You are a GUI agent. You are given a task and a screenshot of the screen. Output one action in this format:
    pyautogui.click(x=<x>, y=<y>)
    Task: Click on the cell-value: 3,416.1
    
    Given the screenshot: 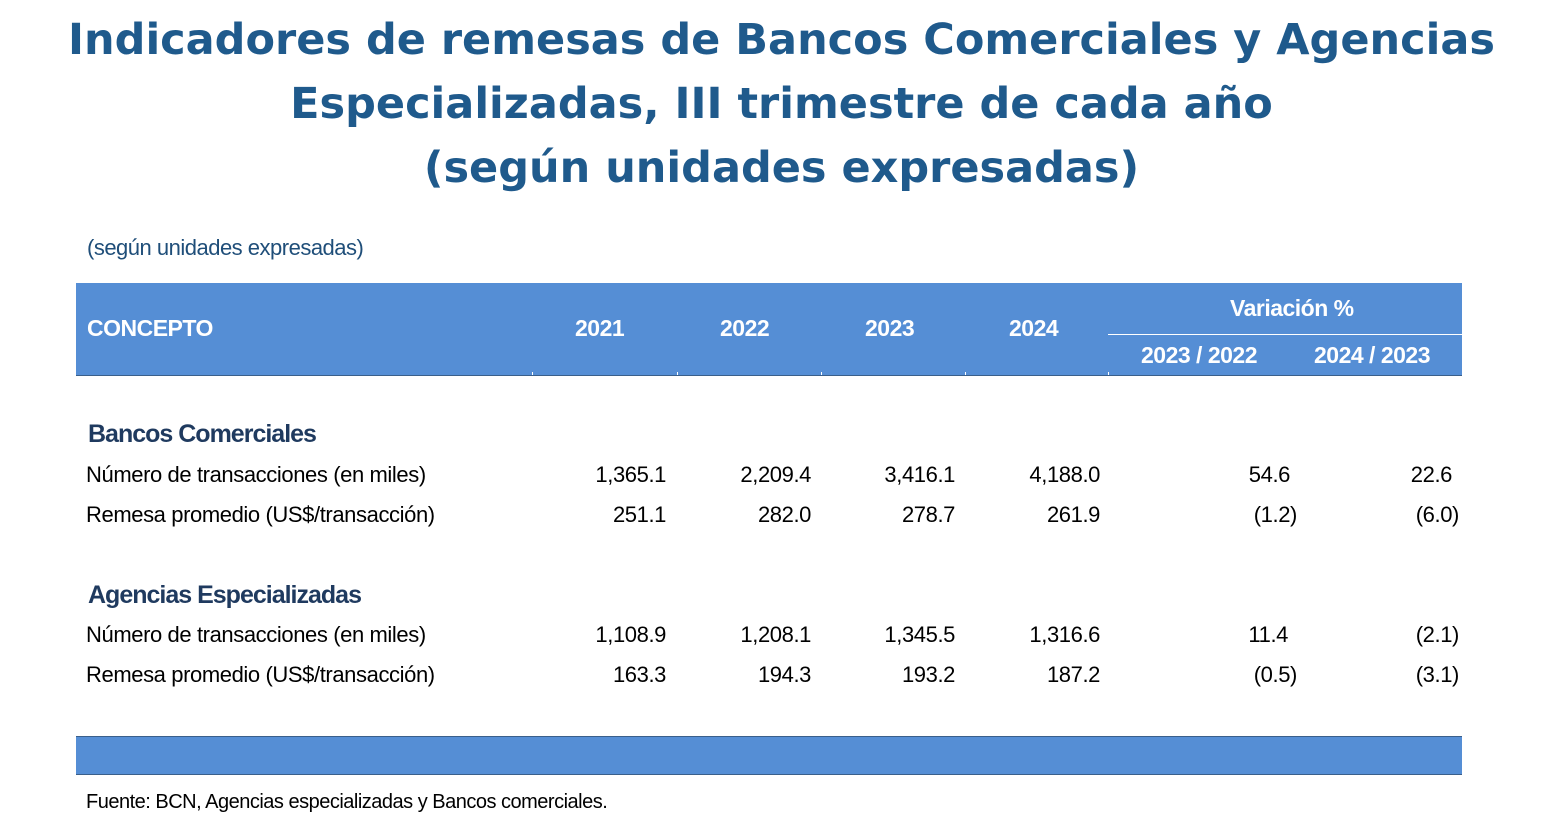 What is the action you would take?
    pyautogui.click(x=919, y=474)
    